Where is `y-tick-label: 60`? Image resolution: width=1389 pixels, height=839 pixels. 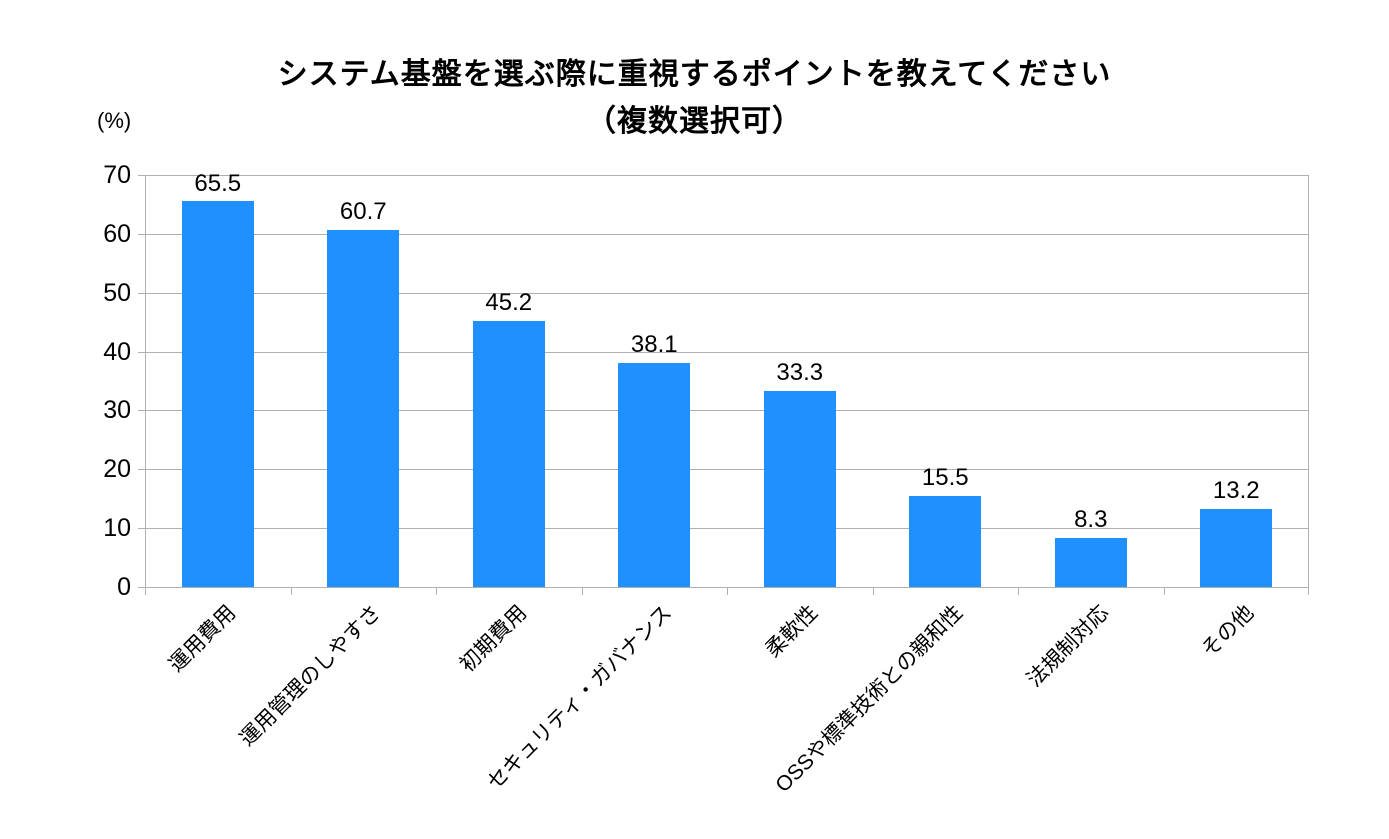
y-tick-label: 60 is located at coordinates (117, 233).